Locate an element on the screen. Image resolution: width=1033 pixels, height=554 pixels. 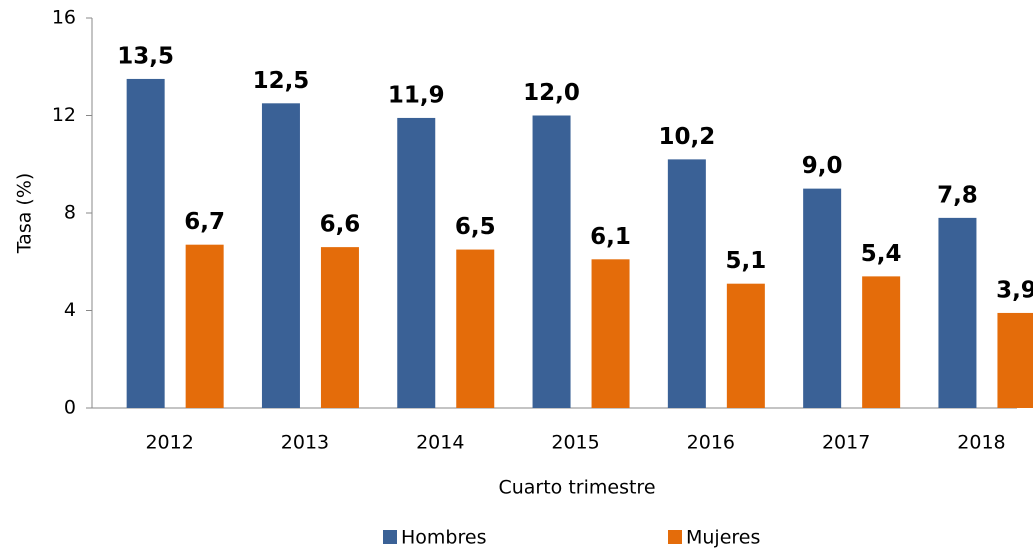
value-label: 7,8 is located at coordinates (957, 195).